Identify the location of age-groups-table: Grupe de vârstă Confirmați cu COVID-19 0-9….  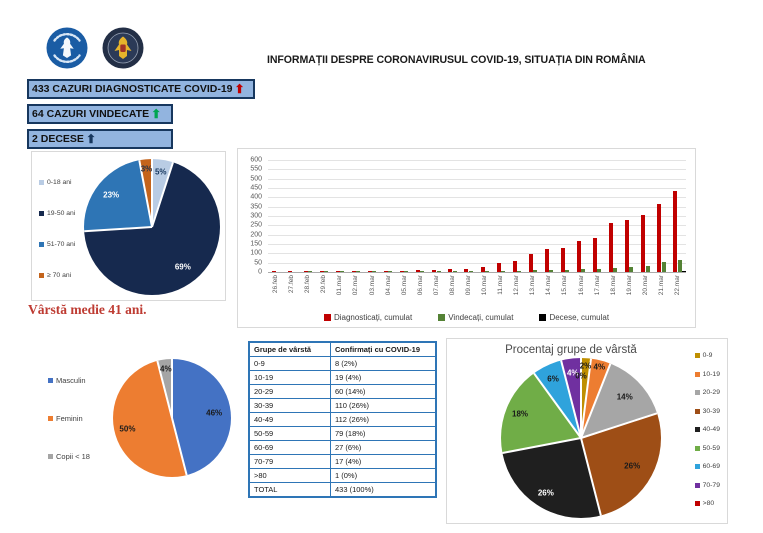
(342, 419).